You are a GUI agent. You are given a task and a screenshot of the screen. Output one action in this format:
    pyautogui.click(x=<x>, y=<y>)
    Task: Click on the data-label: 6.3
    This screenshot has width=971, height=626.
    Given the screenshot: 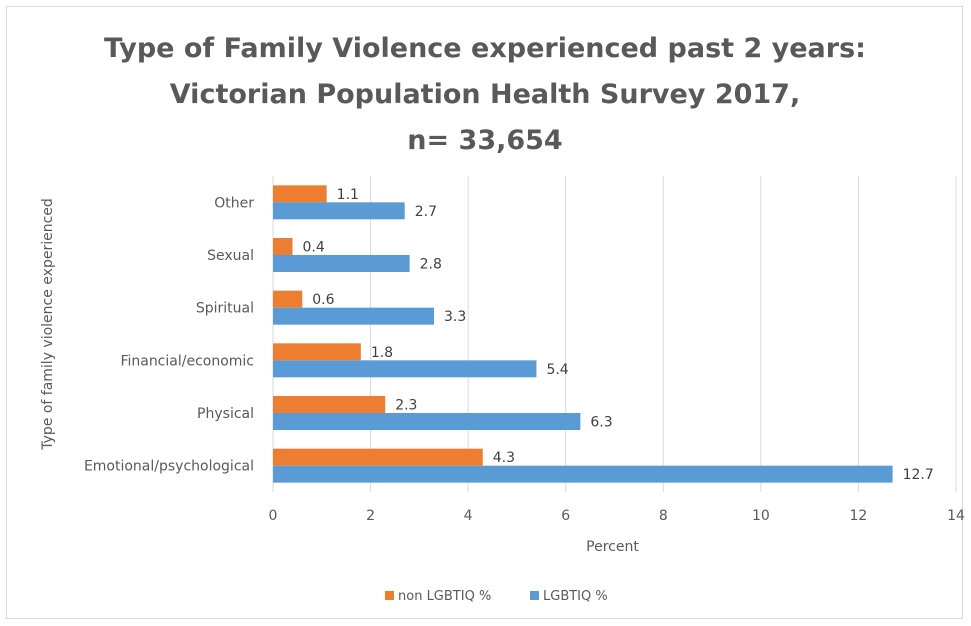 What is the action you would take?
    pyautogui.click(x=601, y=423)
    